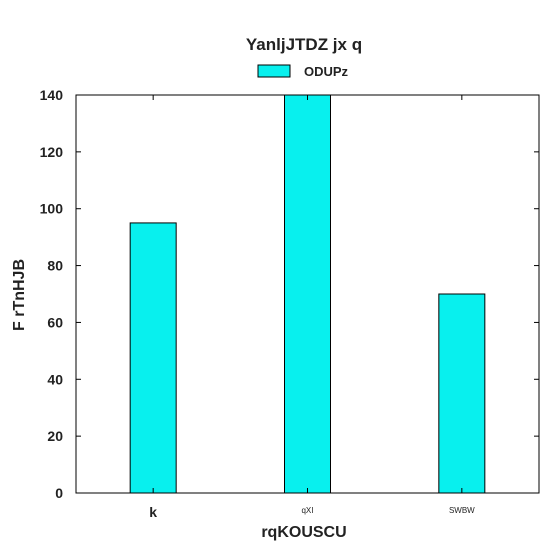 Image resolution: width=553 pixels, height=553 pixels. What do you see at coordinates (303, 71) in the screenshot?
I see `legend: ODUPz` at bounding box center [303, 71].